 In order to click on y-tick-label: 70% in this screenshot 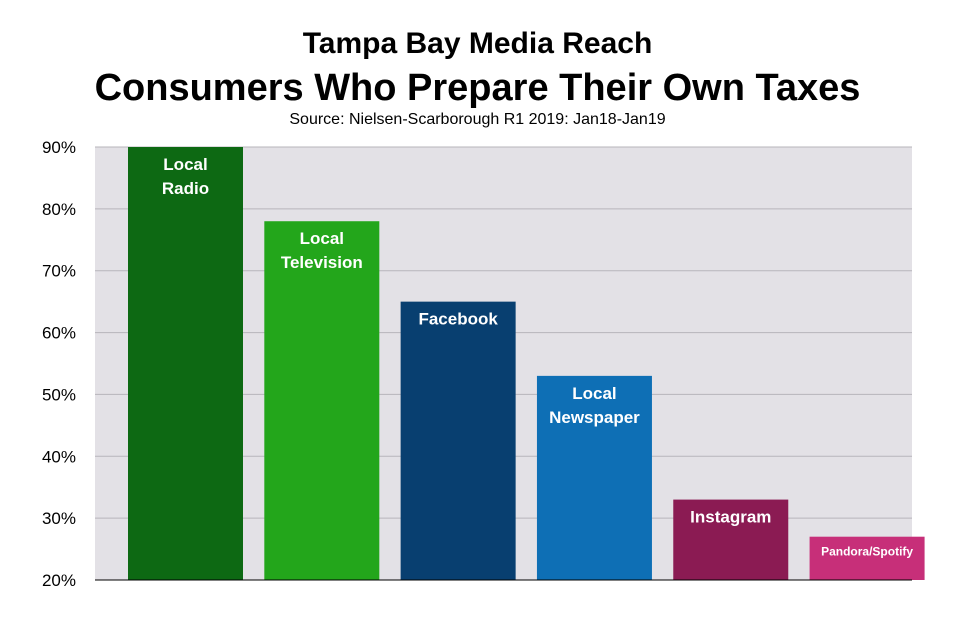, I will do `click(59, 271)`.